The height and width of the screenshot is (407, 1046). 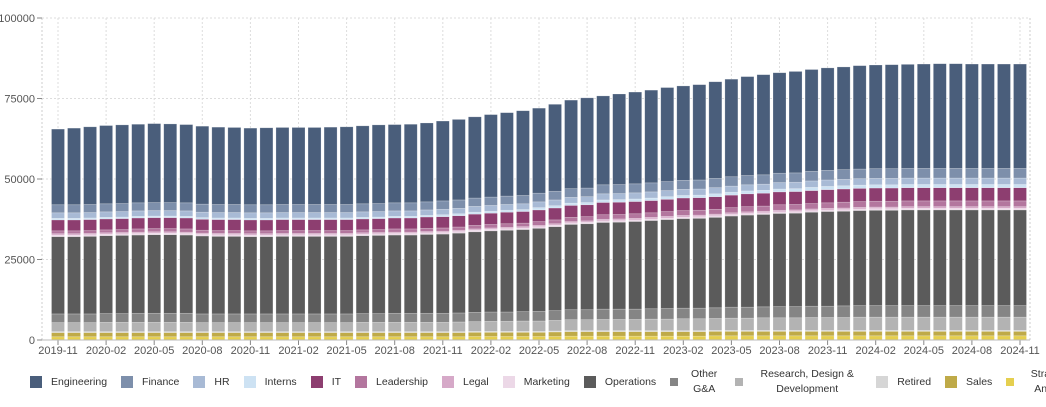 I want to click on x-tick-label: 2021-02, so click(x=298, y=351).